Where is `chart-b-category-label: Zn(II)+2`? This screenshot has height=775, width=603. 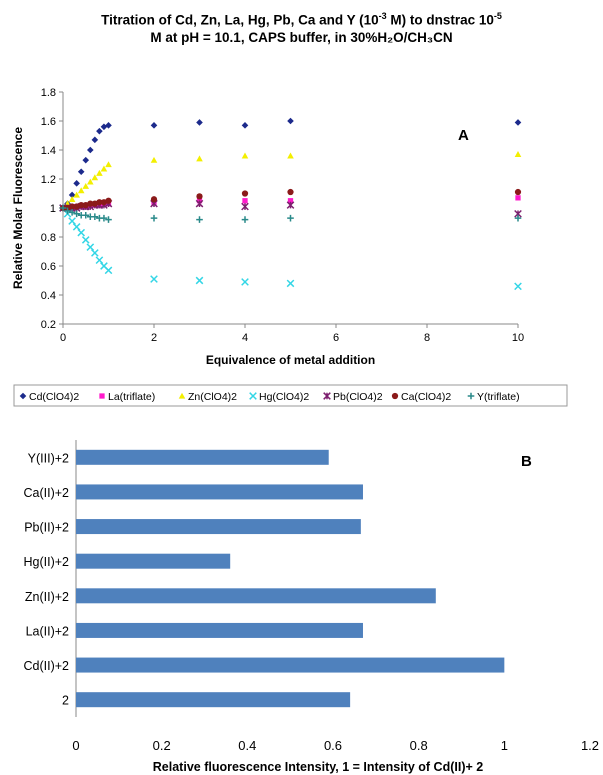 chart-b-category-label: Zn(II)+2 is located at coordinates (47, 597).